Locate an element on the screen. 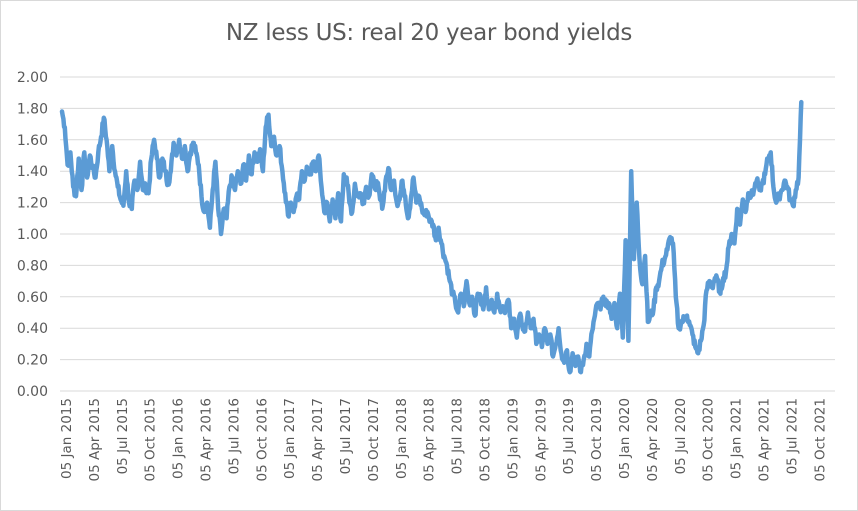 This screenshot has height=511, width=858. x-tick-label: 05 Jul 2021 is located at coordinates (792, 436).